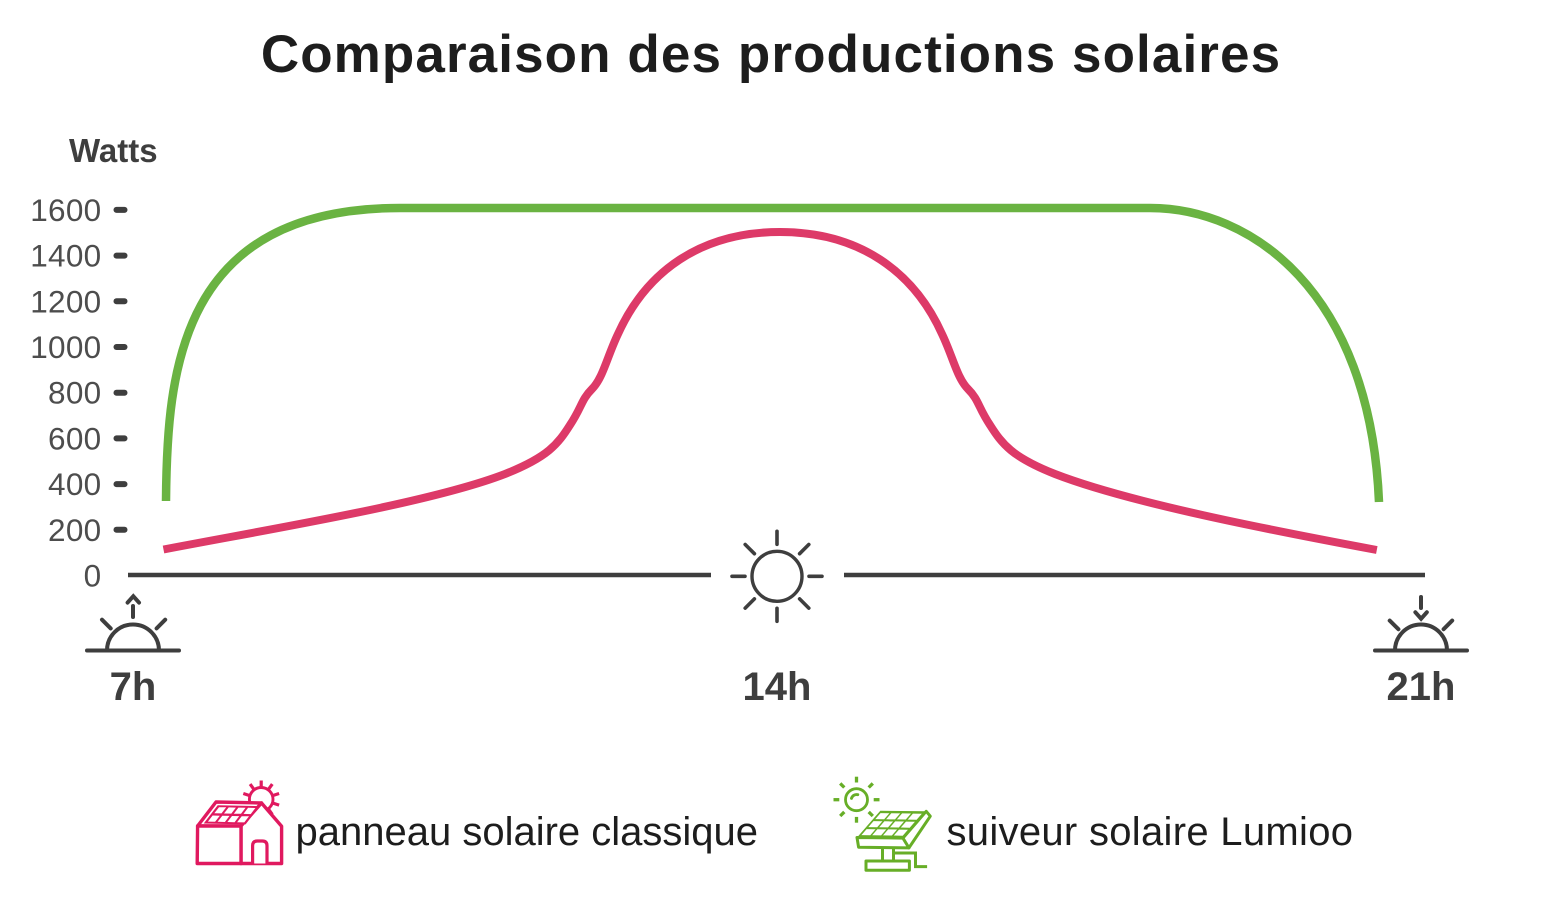  I want to click on svg-text:Comparaison des productions so: Comparaison des productions solaires, so click(771, 54).